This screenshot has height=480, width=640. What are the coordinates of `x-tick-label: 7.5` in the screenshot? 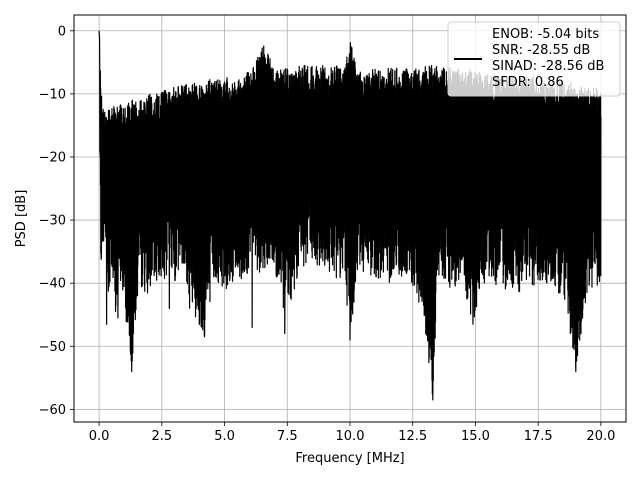 It's located at (287, 436).